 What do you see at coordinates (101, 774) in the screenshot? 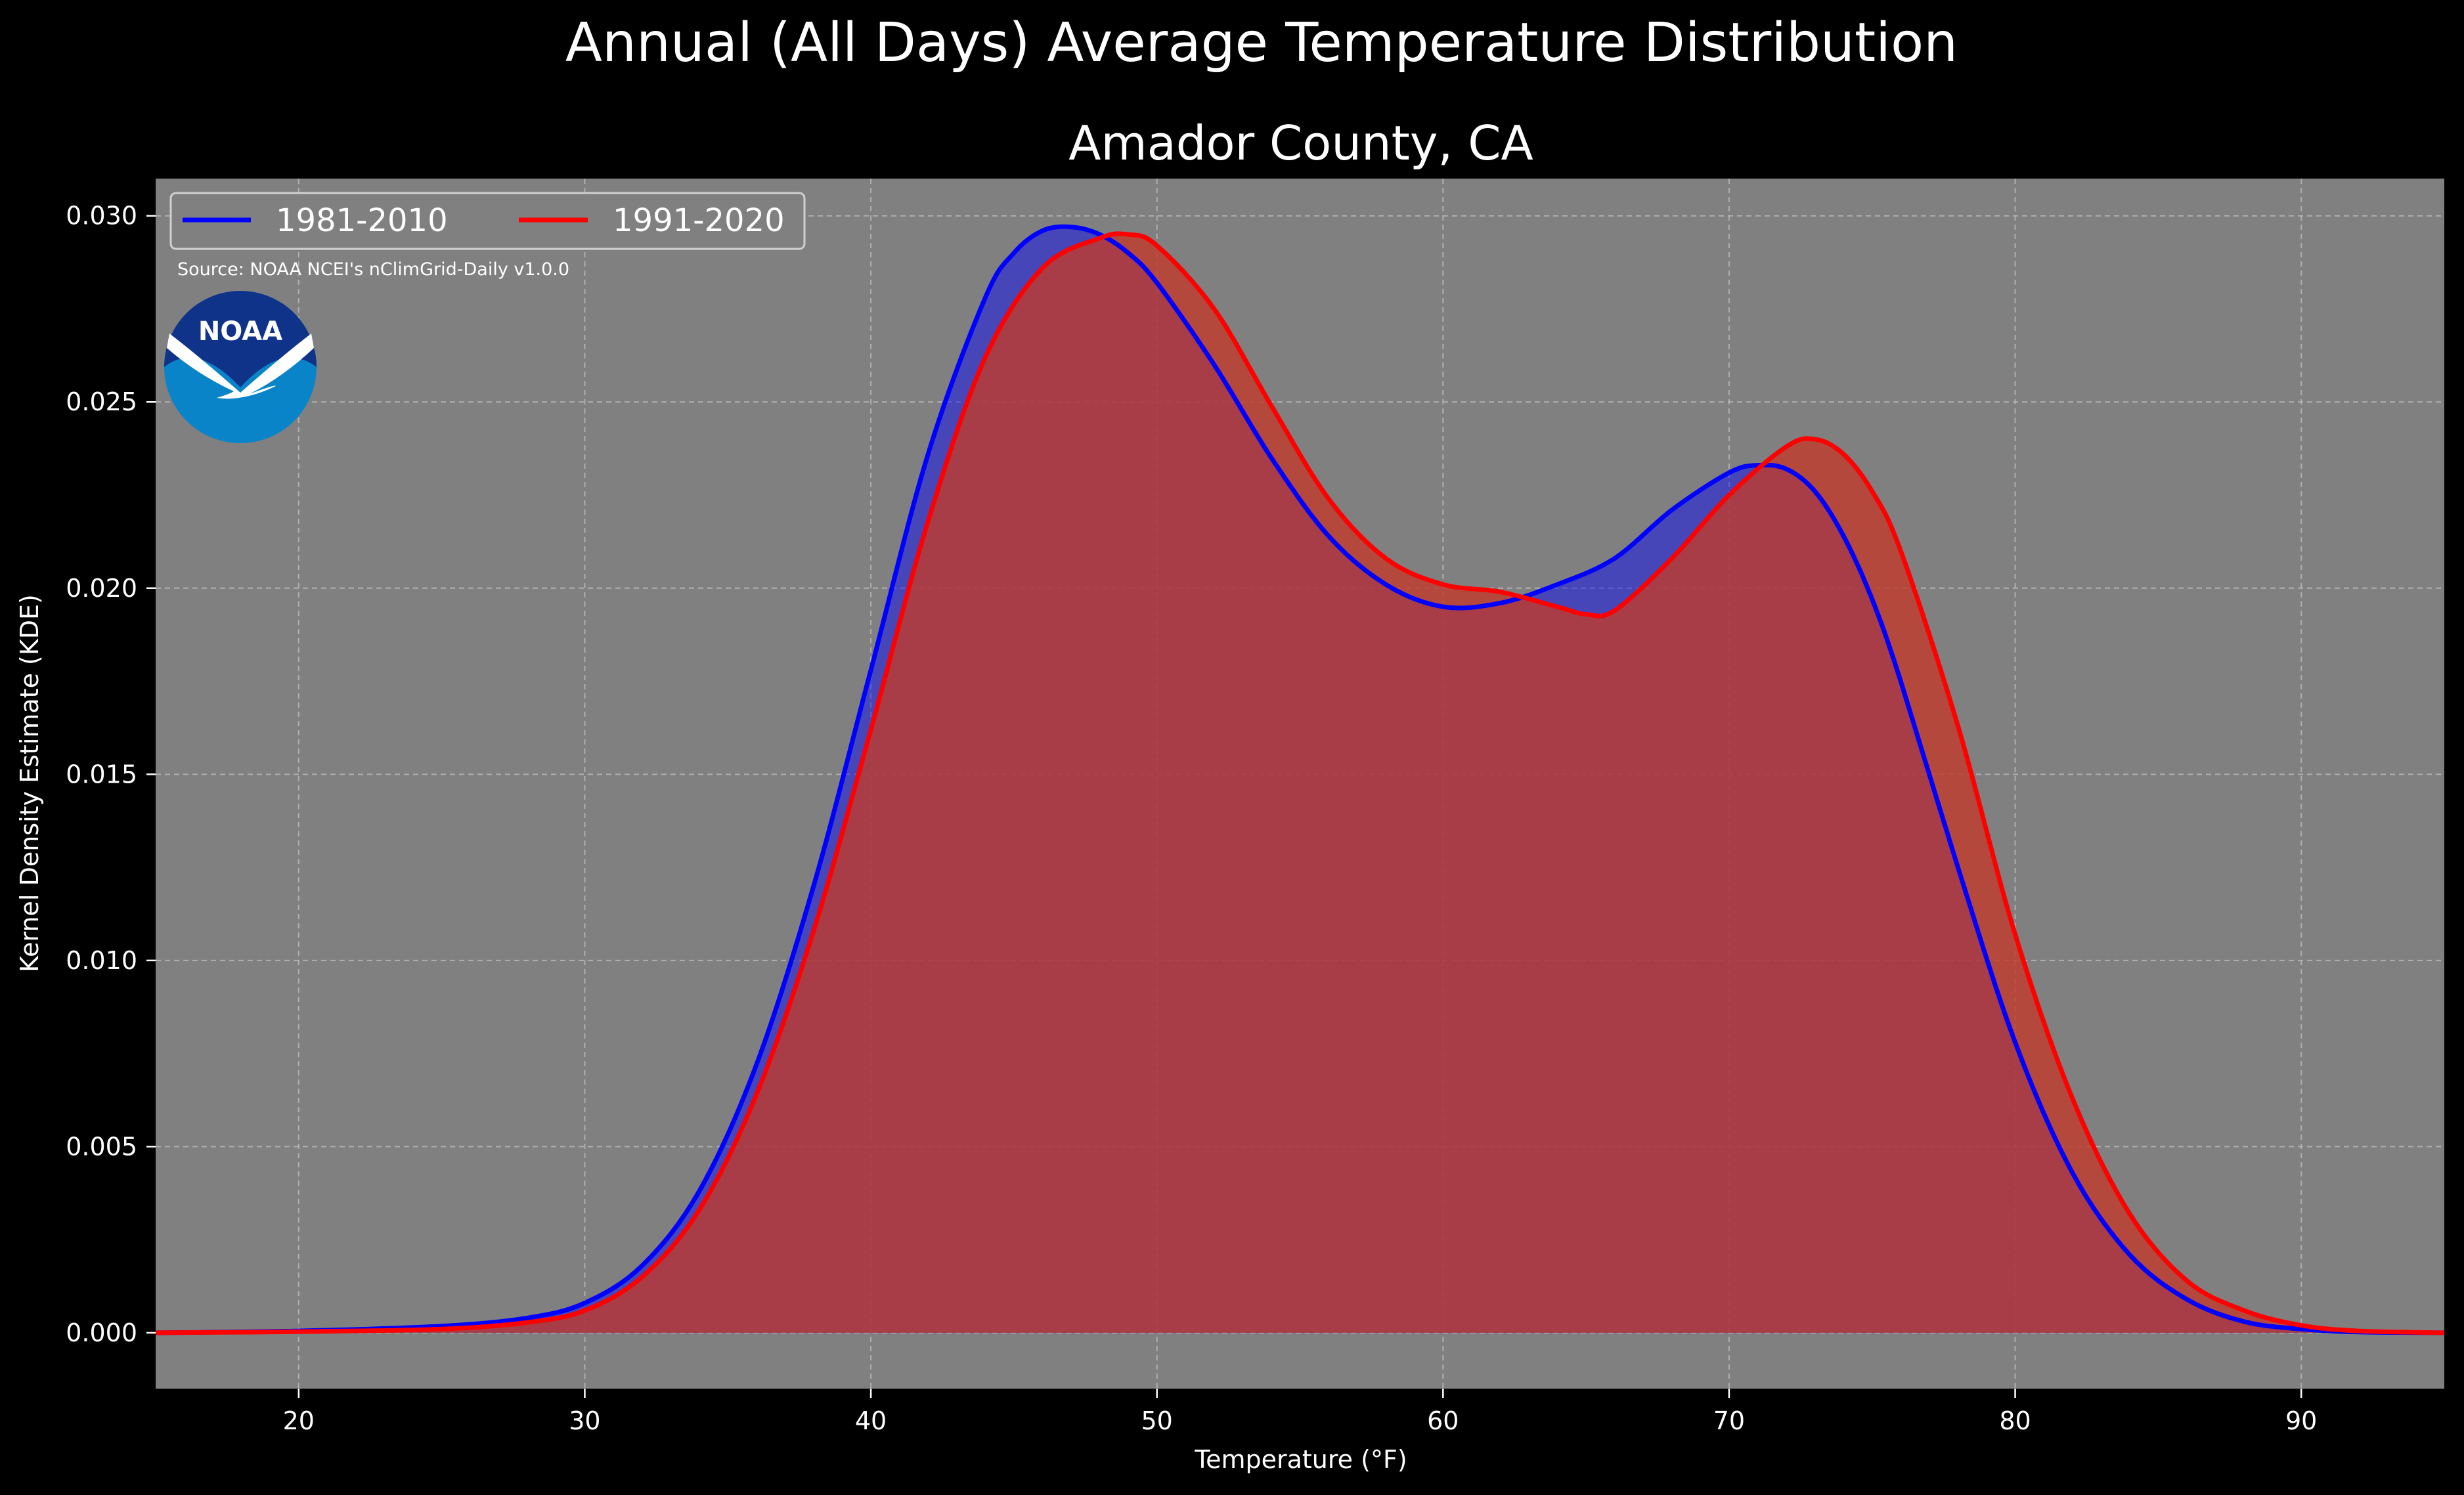
I see `y-tick-label: 0.015` at bounding box center [101, 774].